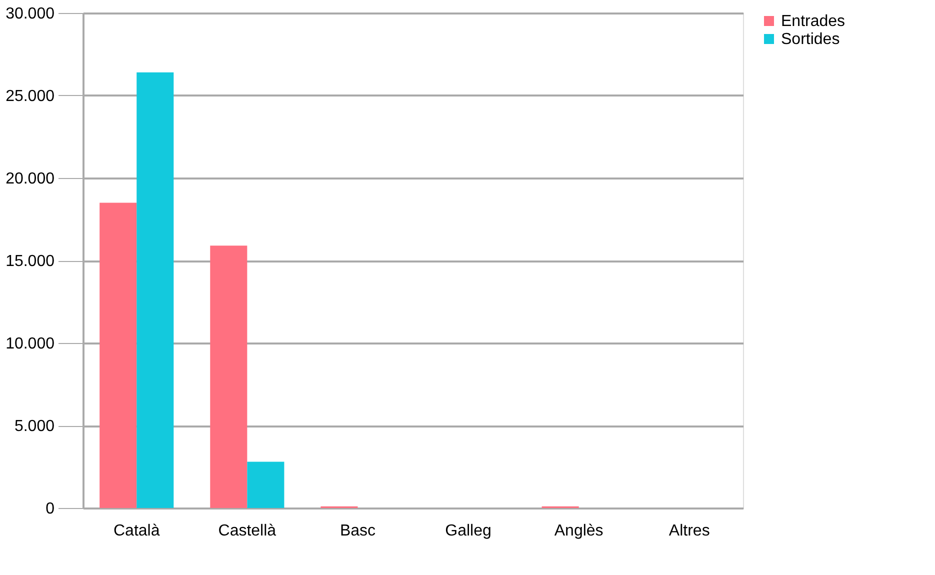 The width and height of the screenshot is (935, 575). Describe the element at coordinates (30, 344) in the screenshot. I see `y-tick-label: 10.000` at that location.